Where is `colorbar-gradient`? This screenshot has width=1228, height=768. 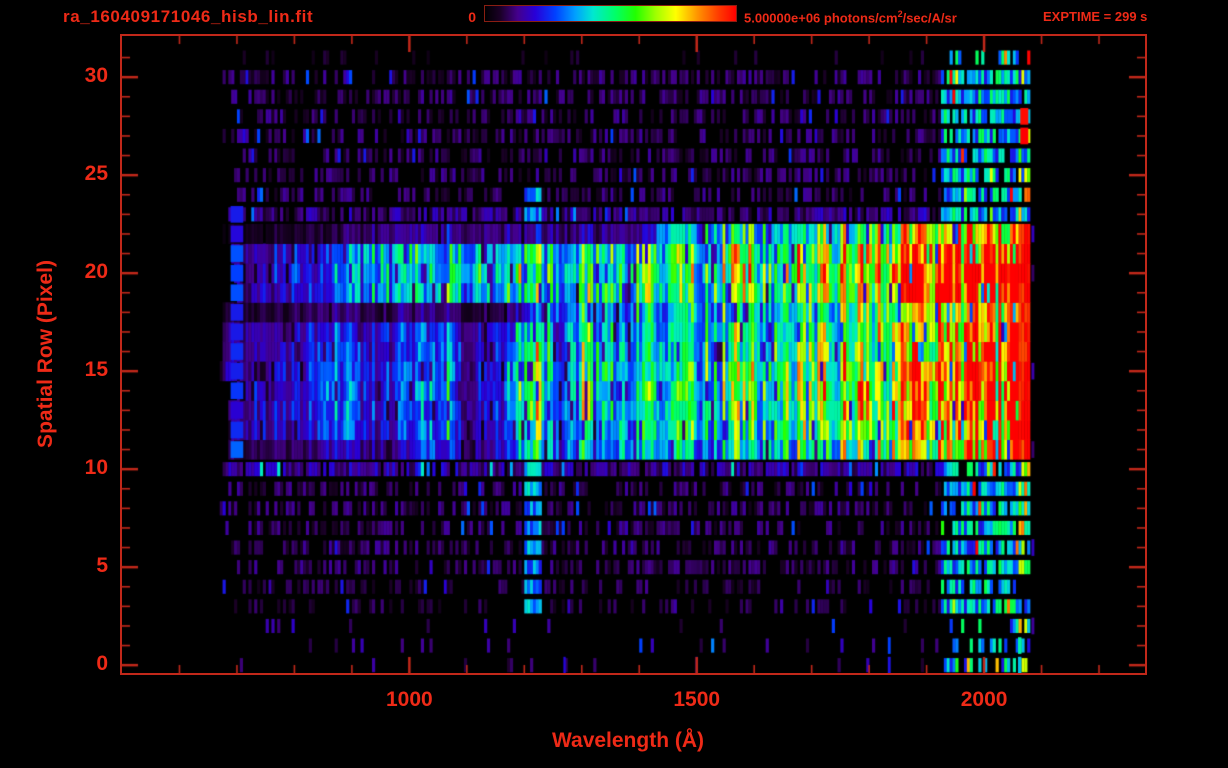 colorbar-gradient is located at coordinates (610, 13).